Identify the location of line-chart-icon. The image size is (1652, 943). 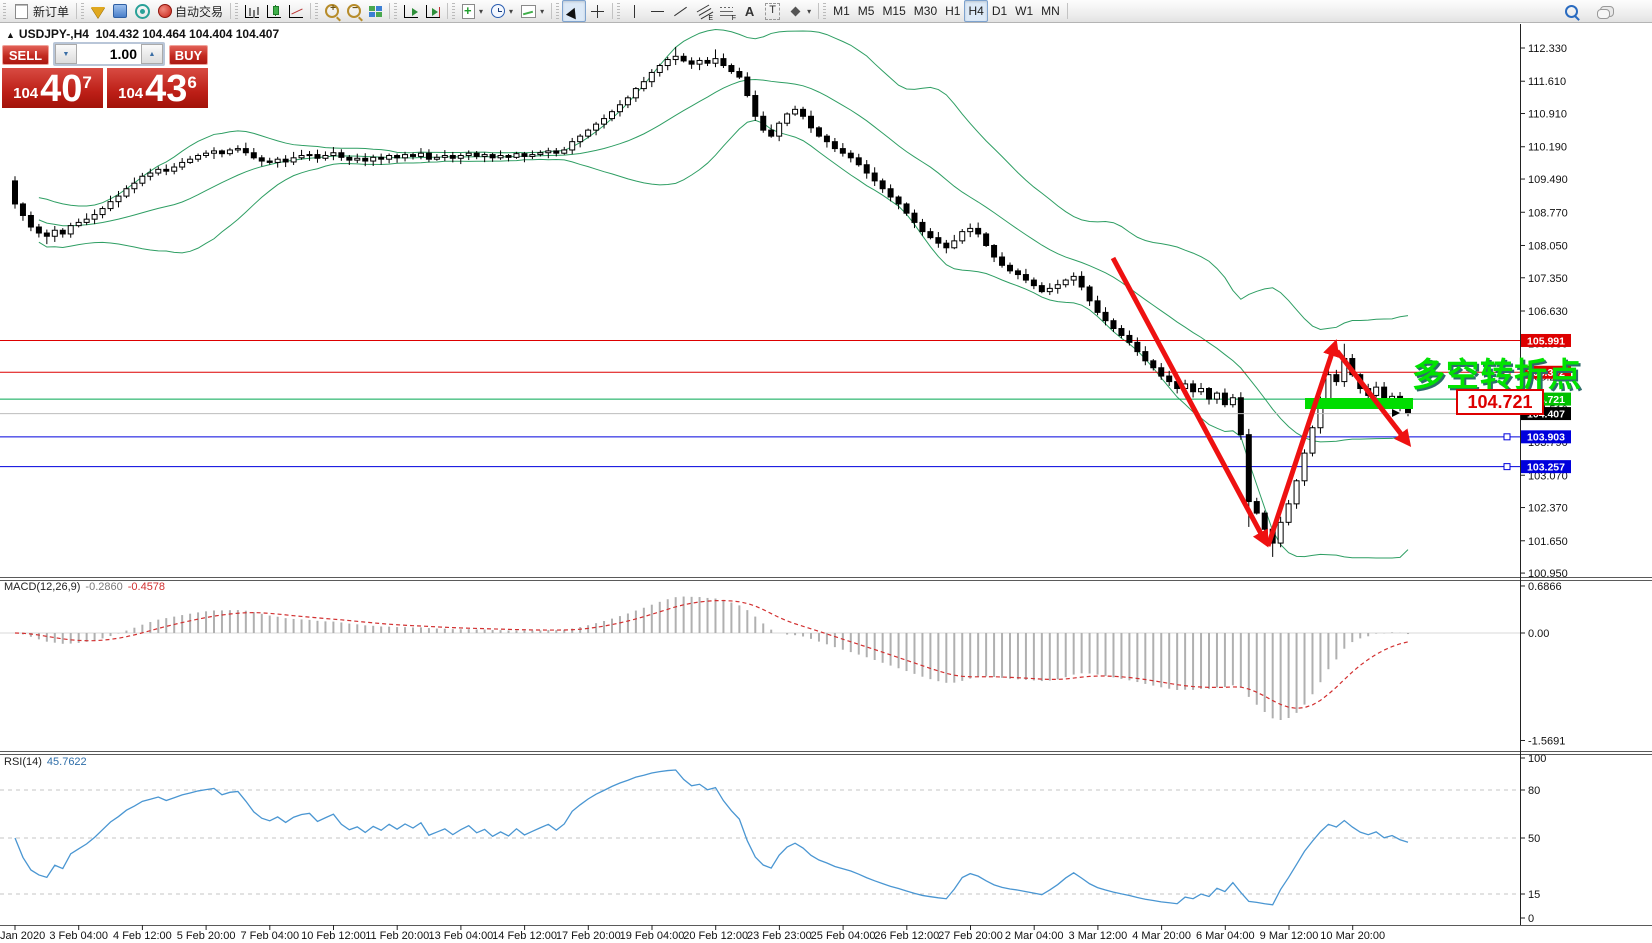
(296, 11).